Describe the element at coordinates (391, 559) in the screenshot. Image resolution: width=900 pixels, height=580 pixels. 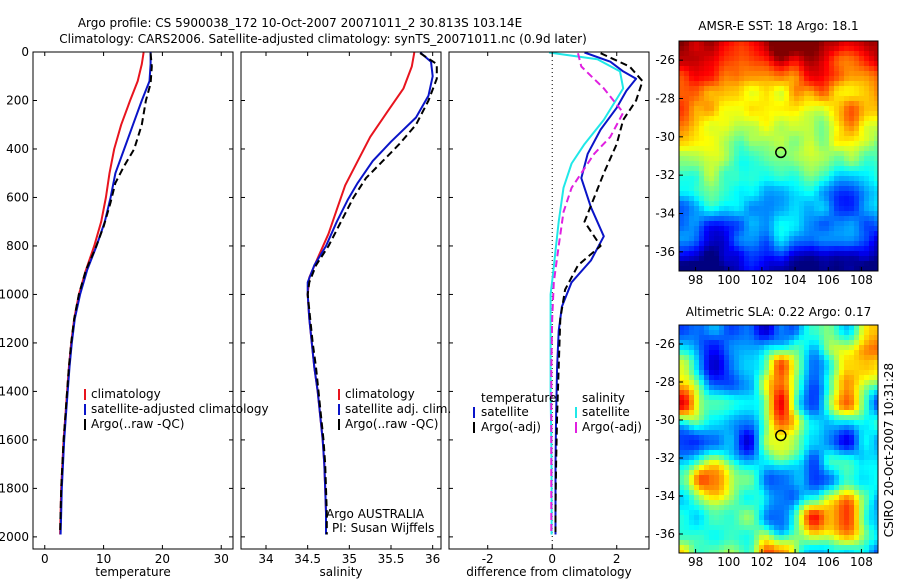
I see `x-tick-label: 35.5` at that location.